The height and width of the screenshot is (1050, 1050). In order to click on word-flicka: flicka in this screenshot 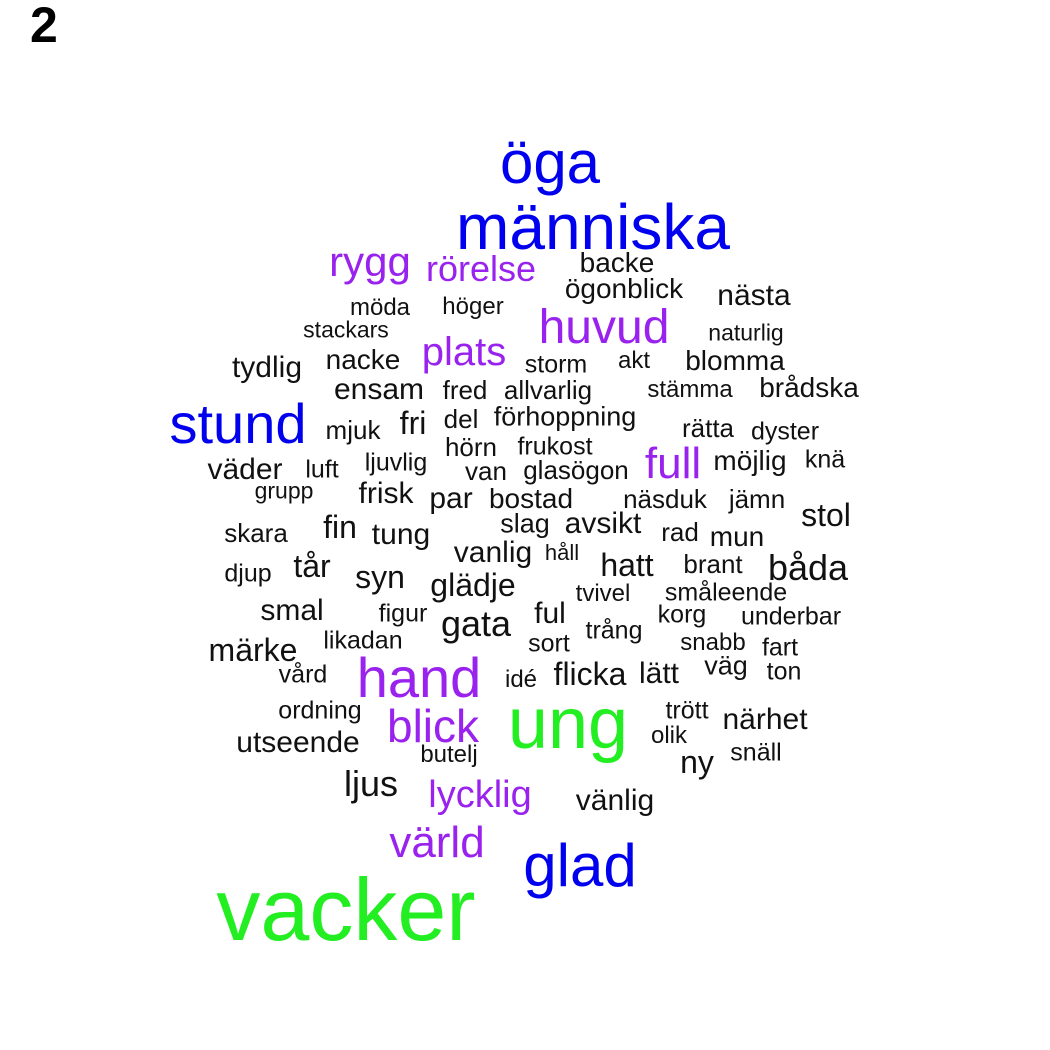, I will do `click(590, 674)`.